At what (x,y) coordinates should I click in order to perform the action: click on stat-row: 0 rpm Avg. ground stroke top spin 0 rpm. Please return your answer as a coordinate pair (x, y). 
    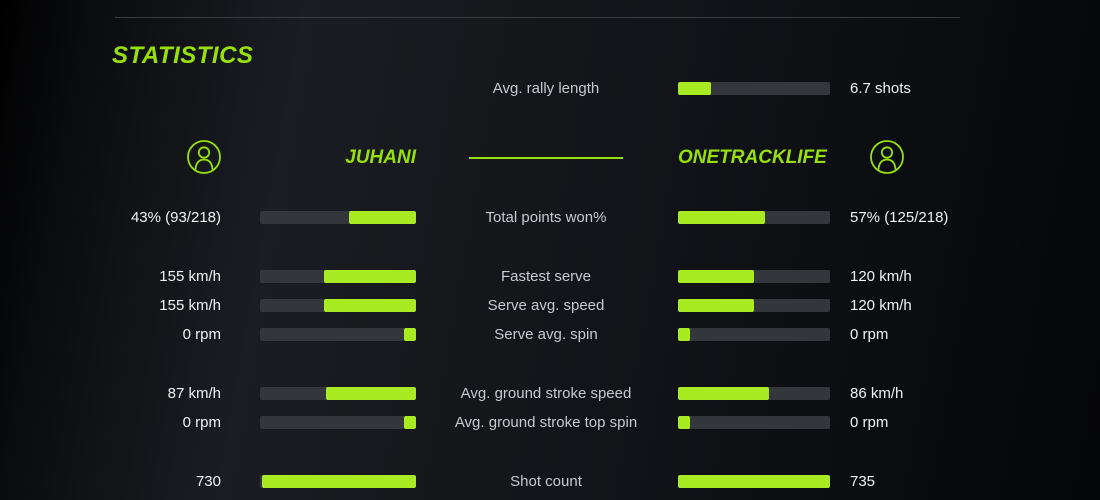
    Looking at the image, I should click on (550, 423).